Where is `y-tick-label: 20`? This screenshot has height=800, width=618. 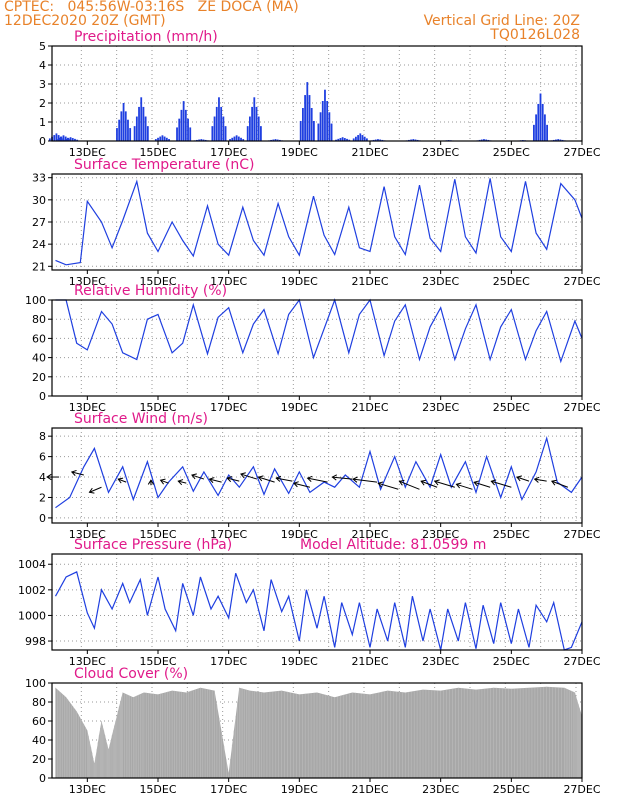 y-tick-label: 20 is located at coordinates (39, 377).